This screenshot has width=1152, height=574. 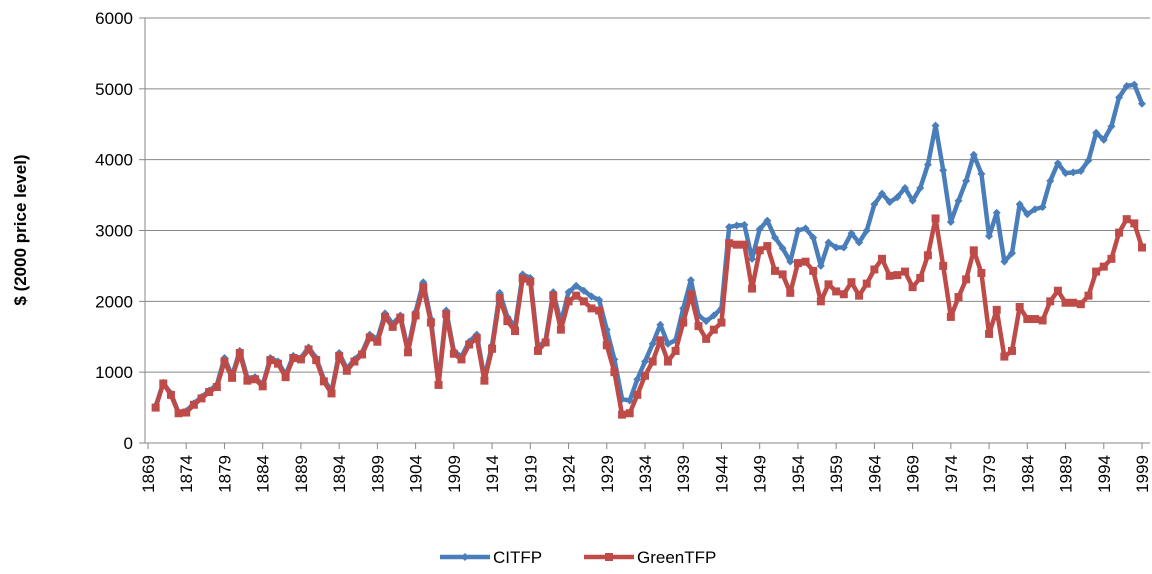 I want to click on x-tick-label: 1969, so click(x=913, y=474).